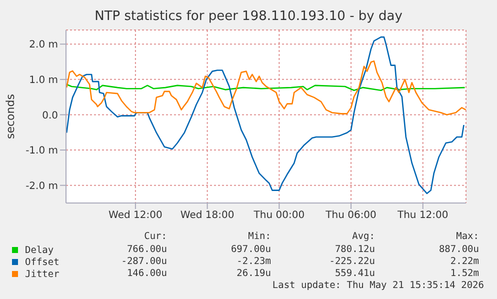  I want to click on text: Avg:, so click(363, 237).